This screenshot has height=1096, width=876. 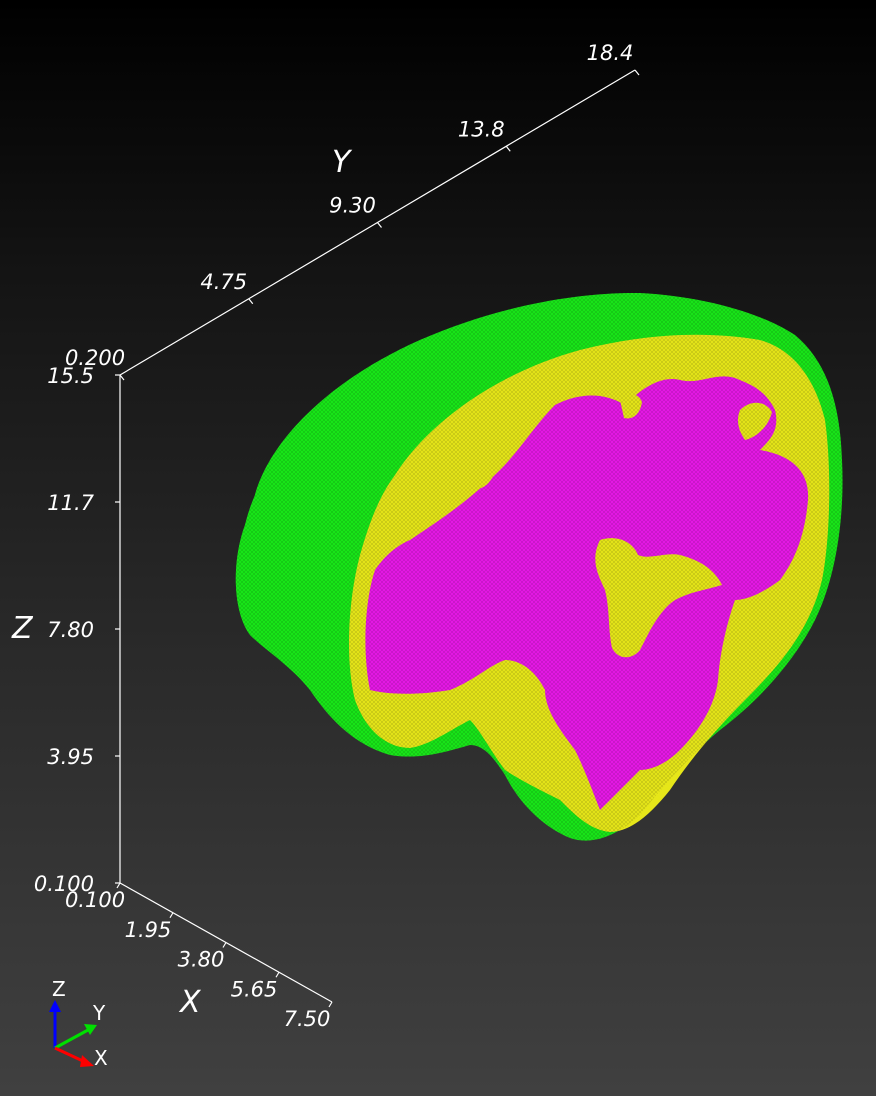 What do you see at coordinates (71, 1039) in the screenshot?
I see `orientation-y-arrow` at bounding box center [71, 1039].